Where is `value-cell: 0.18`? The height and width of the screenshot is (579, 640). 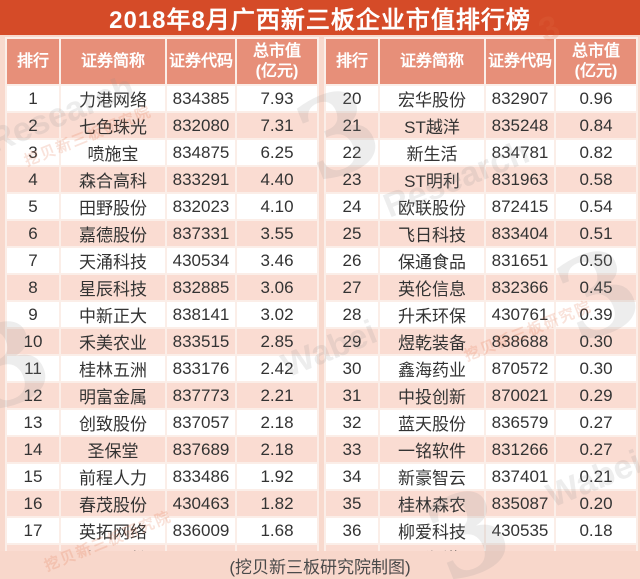
value-cell: 0.18 is located at coordinates (596, 530).